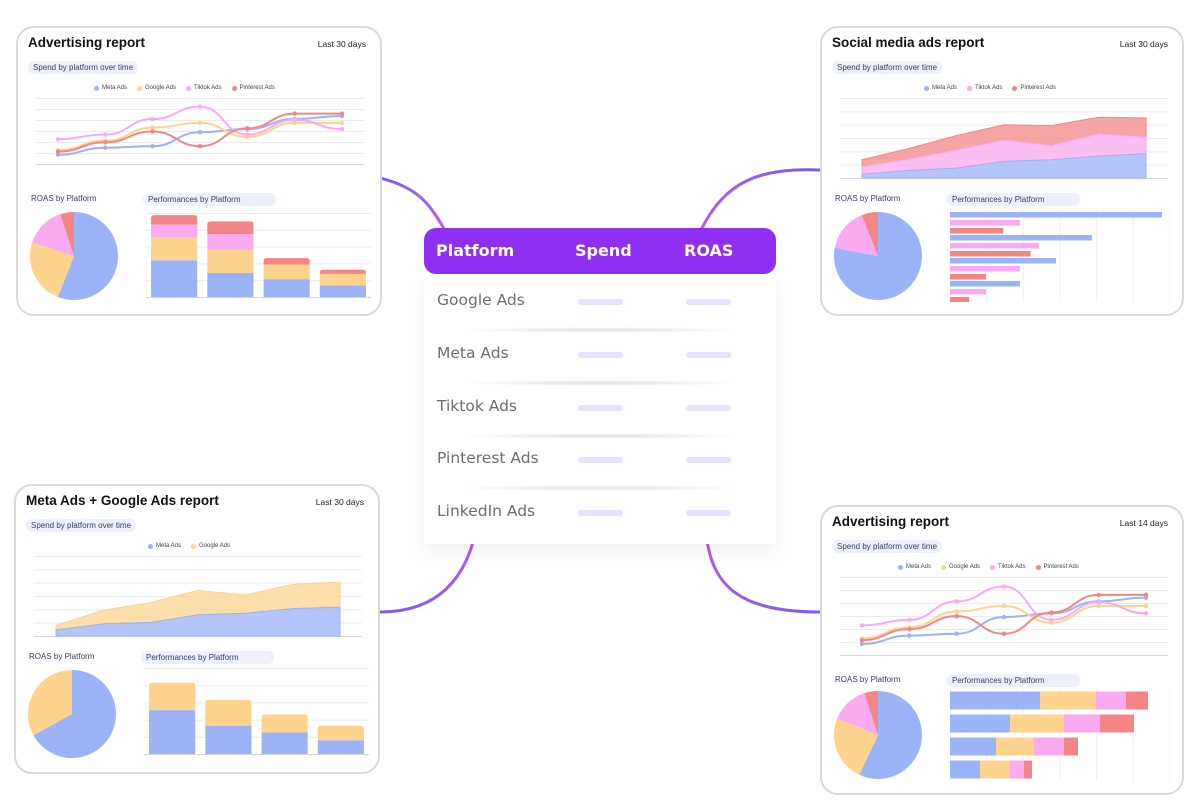  Describe the element at coordinates (600, 360) in the screenshot. I see `table-row: Meta Ads` at that location.